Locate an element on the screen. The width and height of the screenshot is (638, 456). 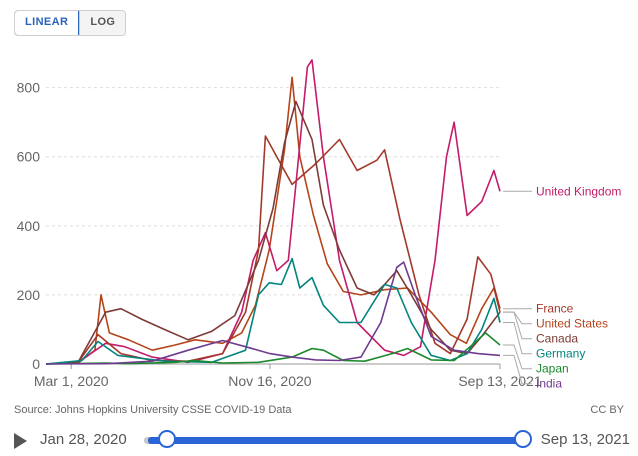
timeline-track is located at coordinates (337, 440).